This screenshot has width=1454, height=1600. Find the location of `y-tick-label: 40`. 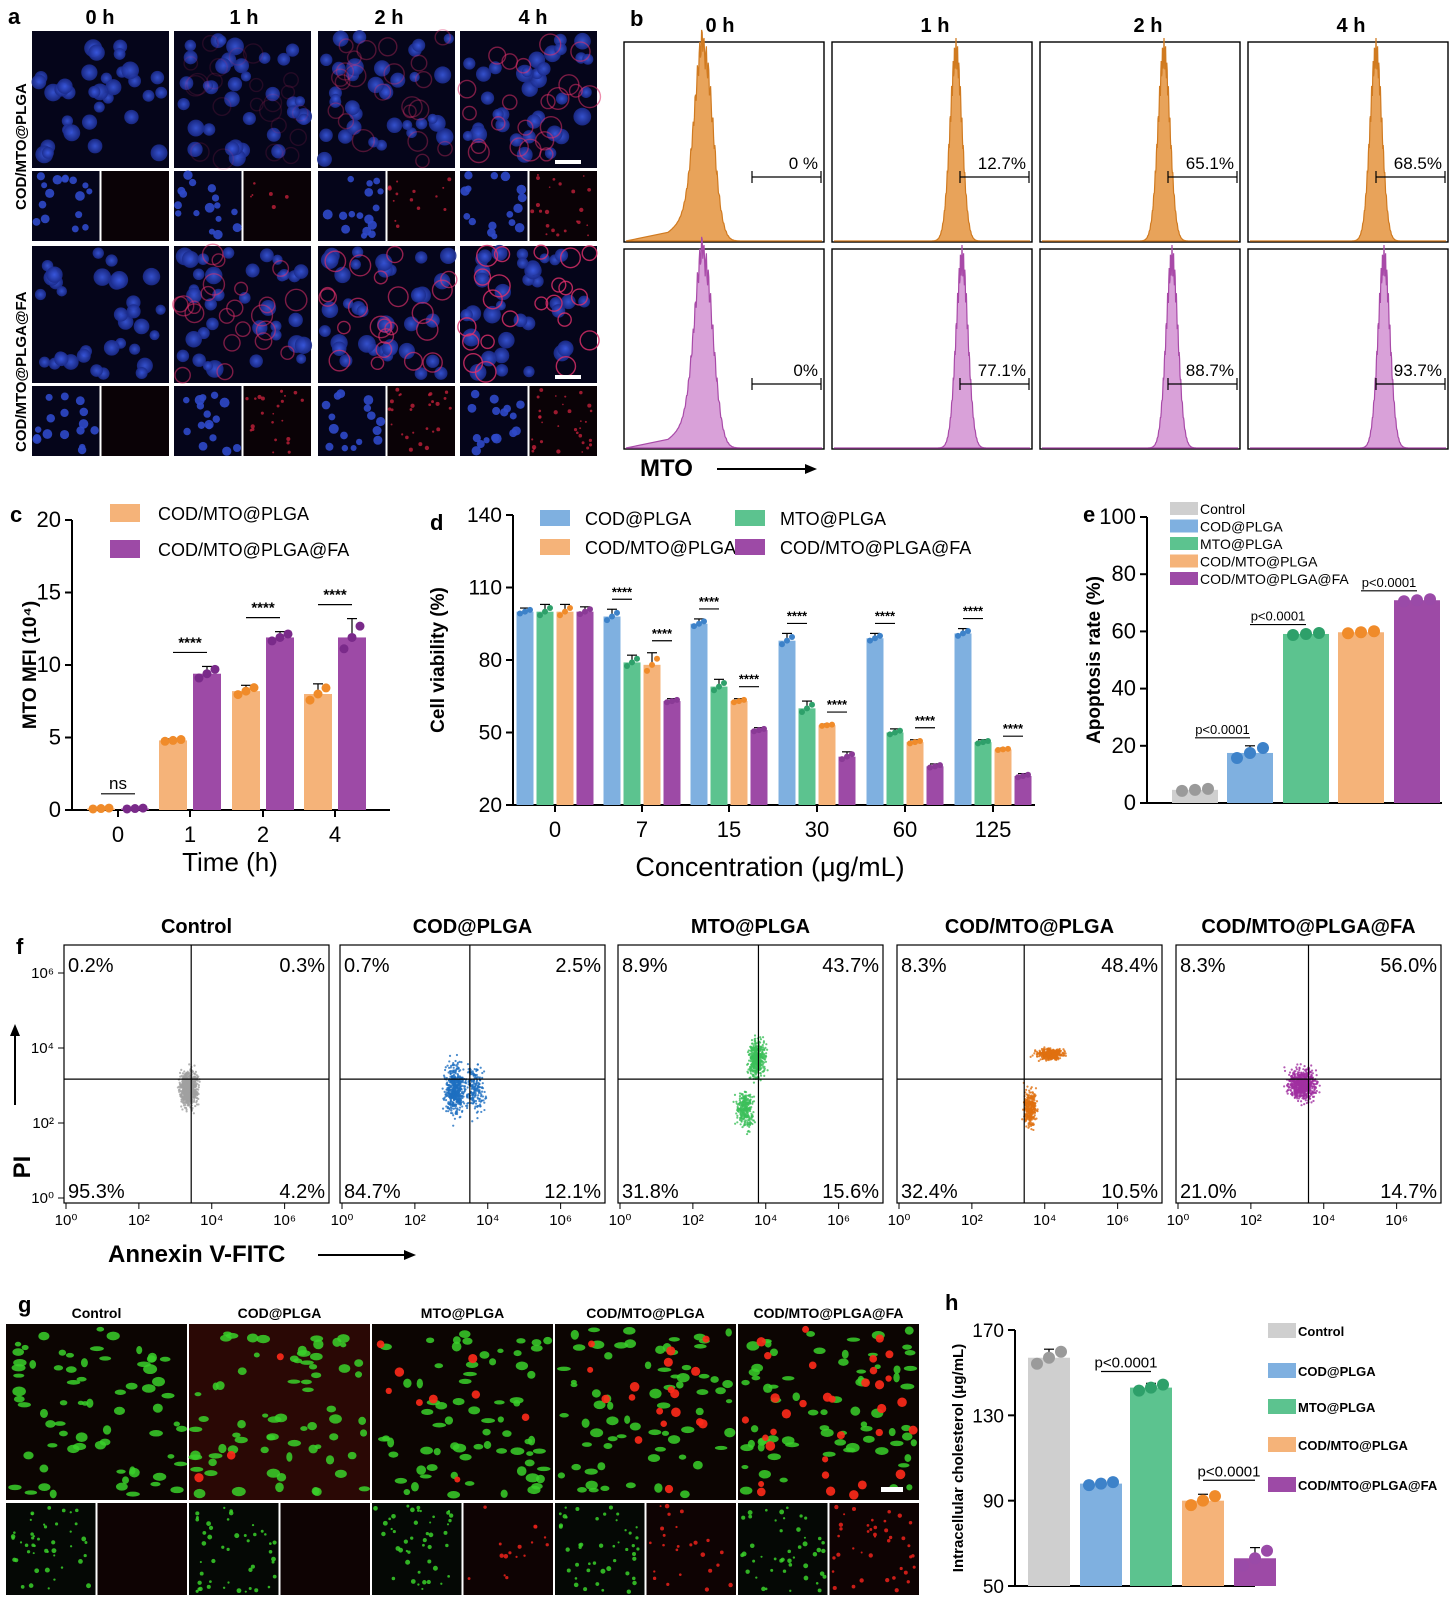

y-tick-label: 40 is located at coordinates (1124, 688).